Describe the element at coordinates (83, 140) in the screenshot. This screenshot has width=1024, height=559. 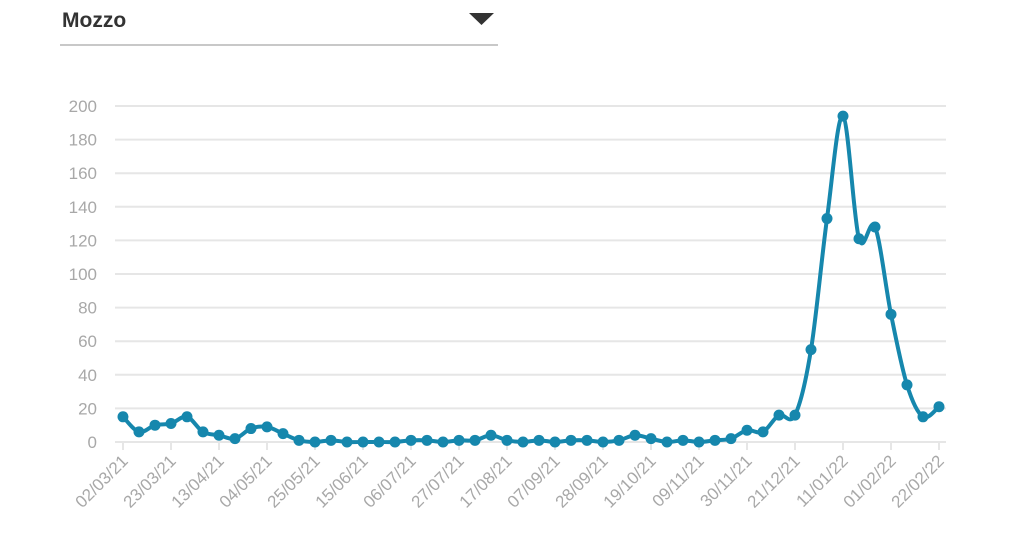
I see `y-tick-label: 180` at that location.